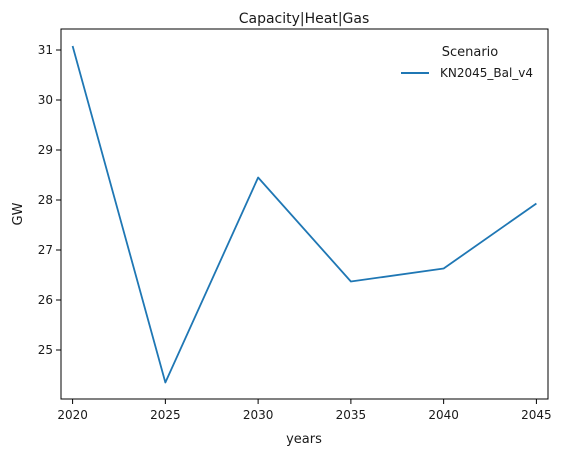  Describe the element at coordinates (45, 200) in the screenshot. I see `y-tick-label: 28` at that location.